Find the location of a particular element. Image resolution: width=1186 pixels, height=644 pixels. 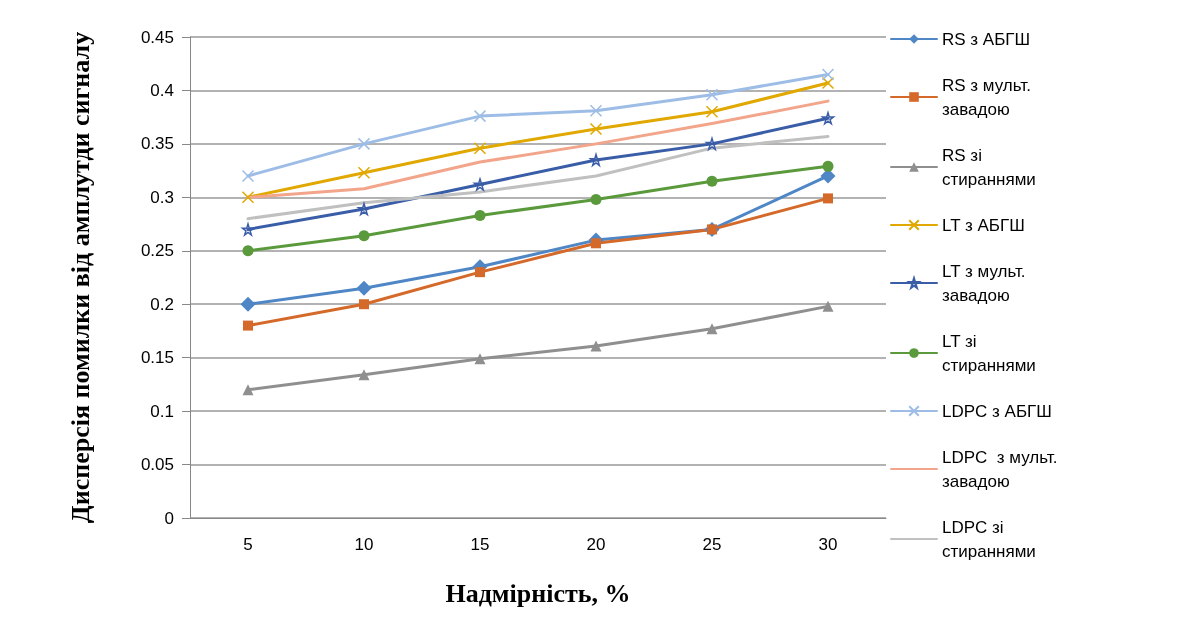

y-tick-label: 0.05 is located at coordinates (157, 465).